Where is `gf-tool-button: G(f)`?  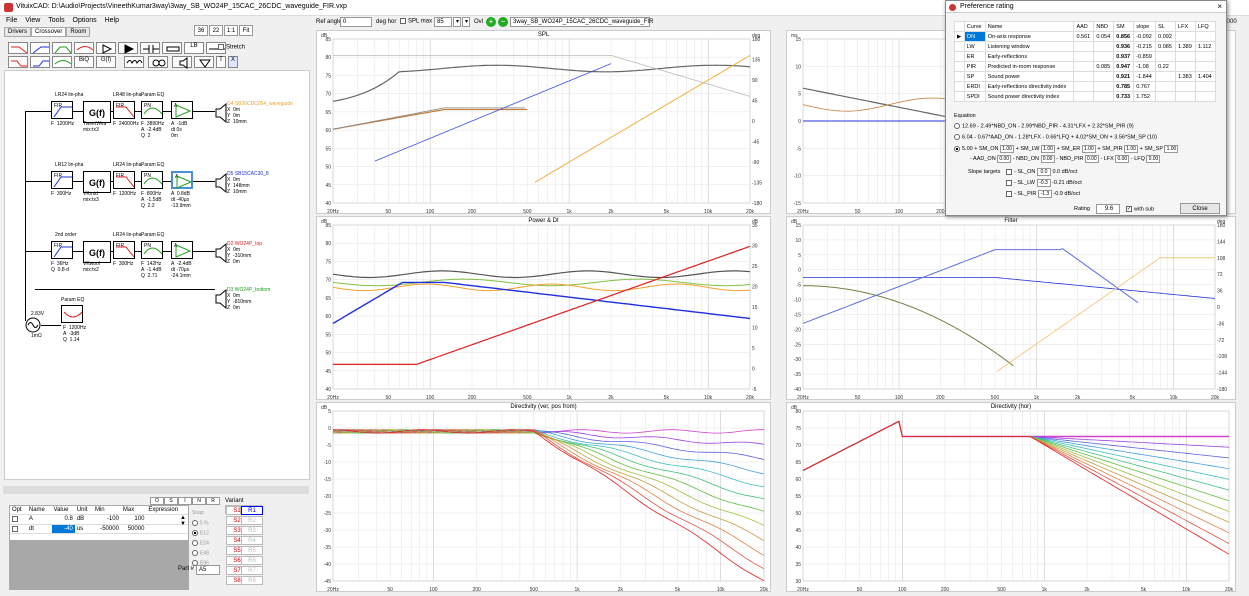
gf-tool-button: G(f) is located at coordinates (106, 62).